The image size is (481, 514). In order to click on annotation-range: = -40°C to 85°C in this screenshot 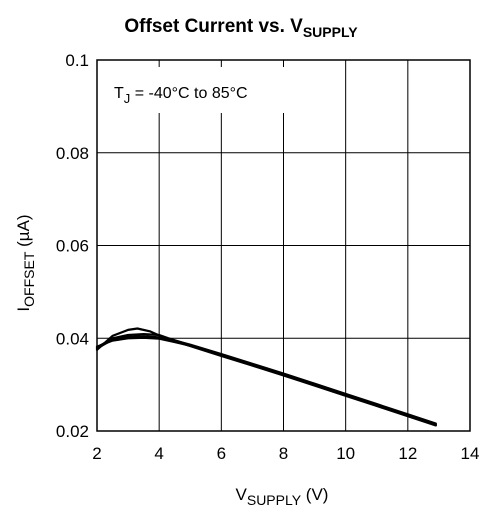, I will do `click(188, 93)`.